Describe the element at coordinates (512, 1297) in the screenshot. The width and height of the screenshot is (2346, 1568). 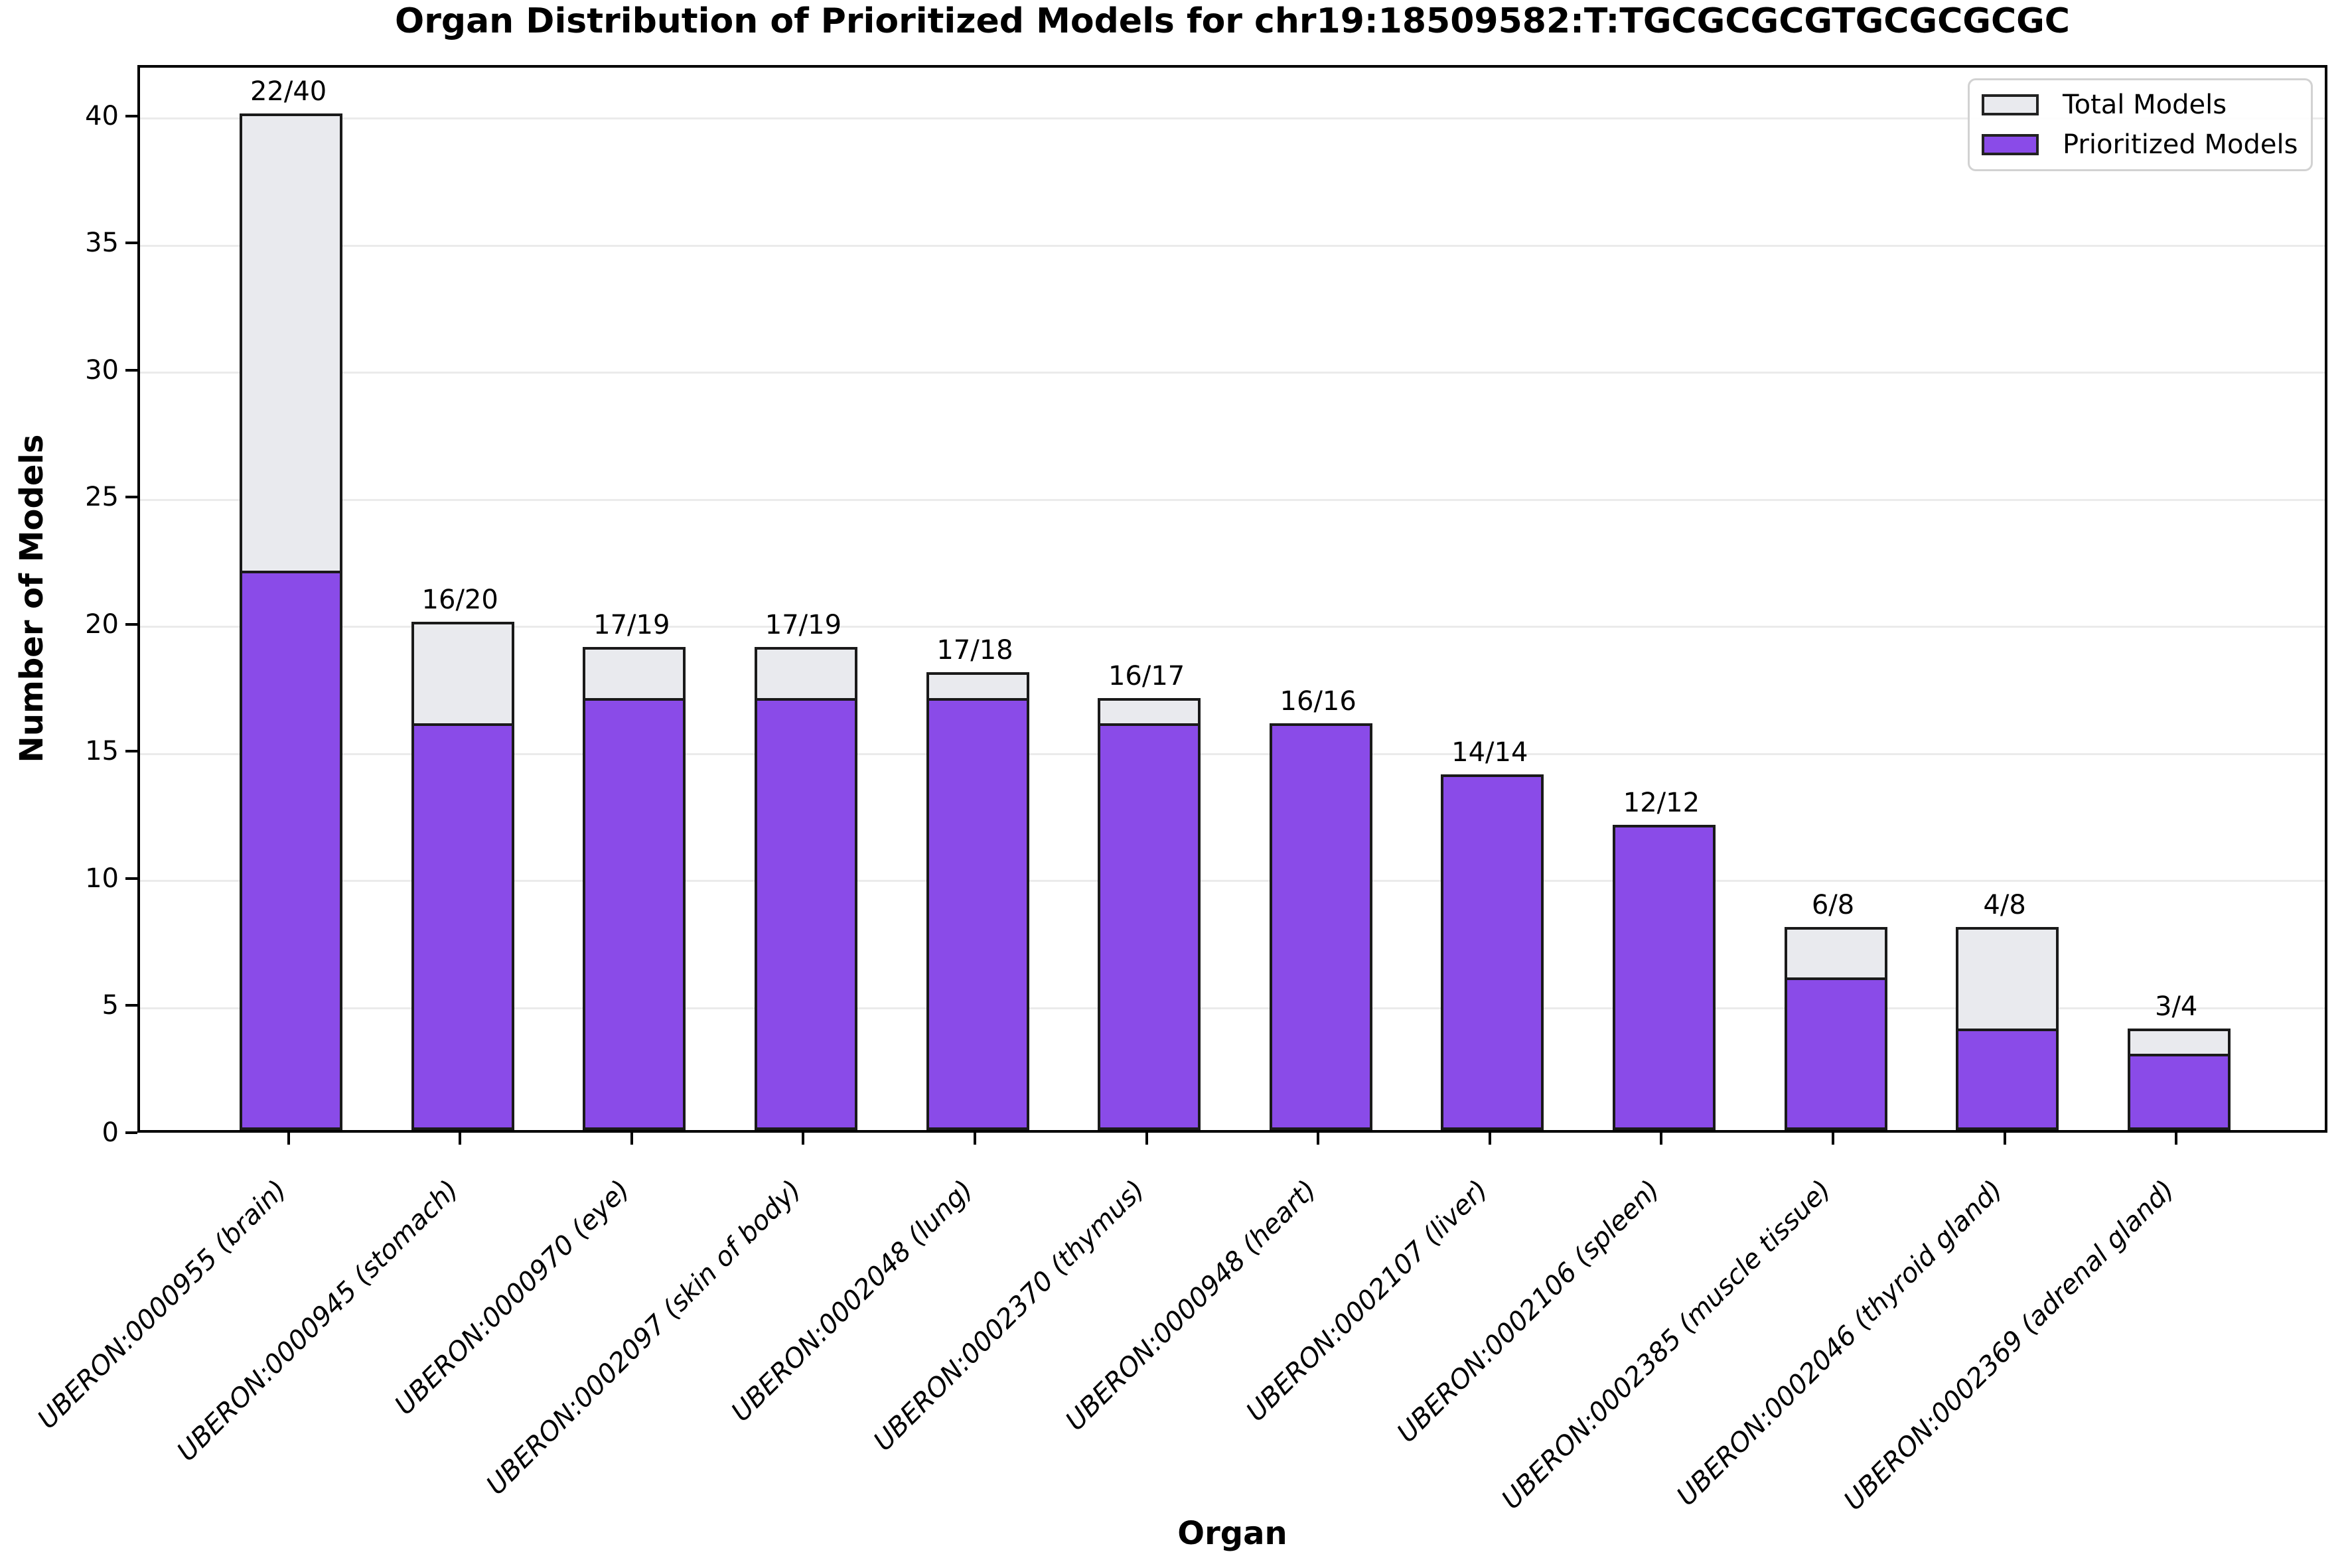
I see `x-tick-label: UBERON:0000970 (eye)` at that location.